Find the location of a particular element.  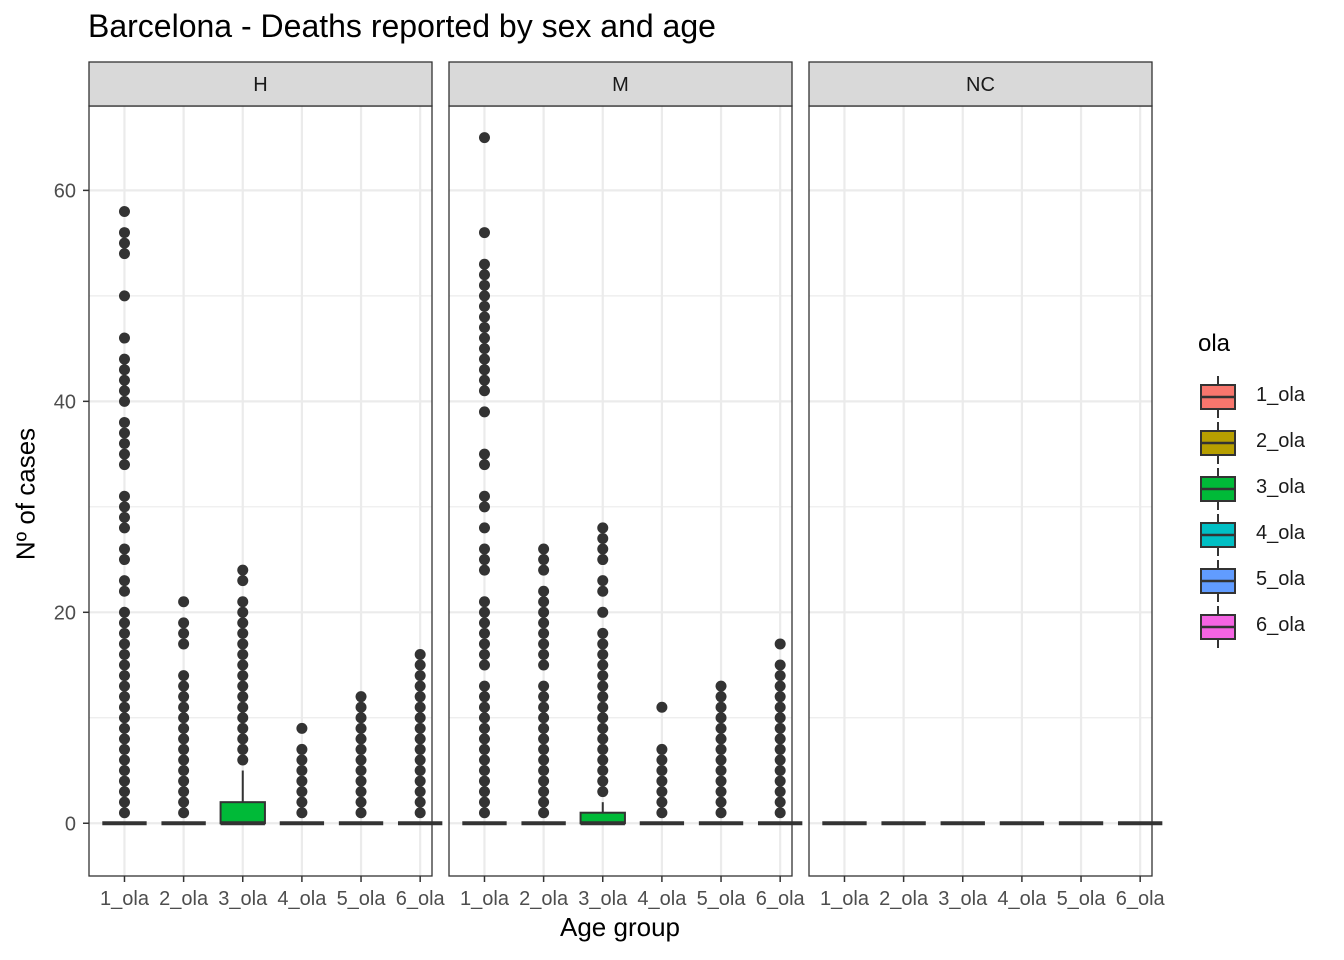

legend-label: 6_ola is located at coordinates (1280, 625).